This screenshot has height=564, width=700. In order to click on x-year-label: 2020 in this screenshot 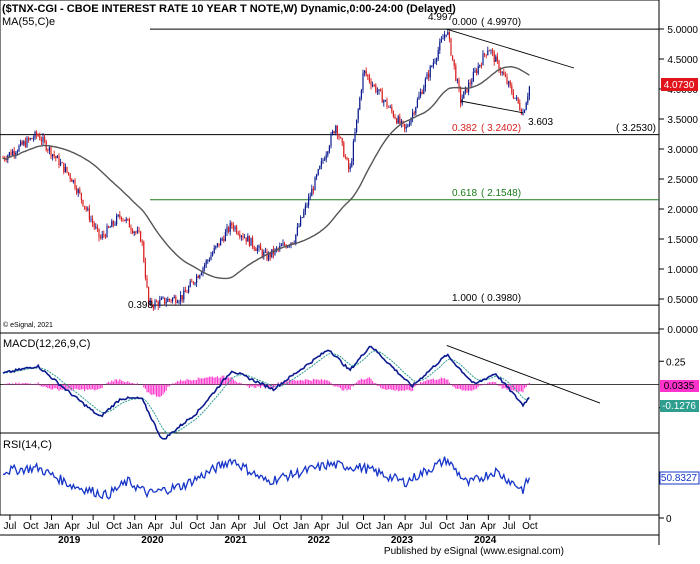, I will do `click(152, 540)`.